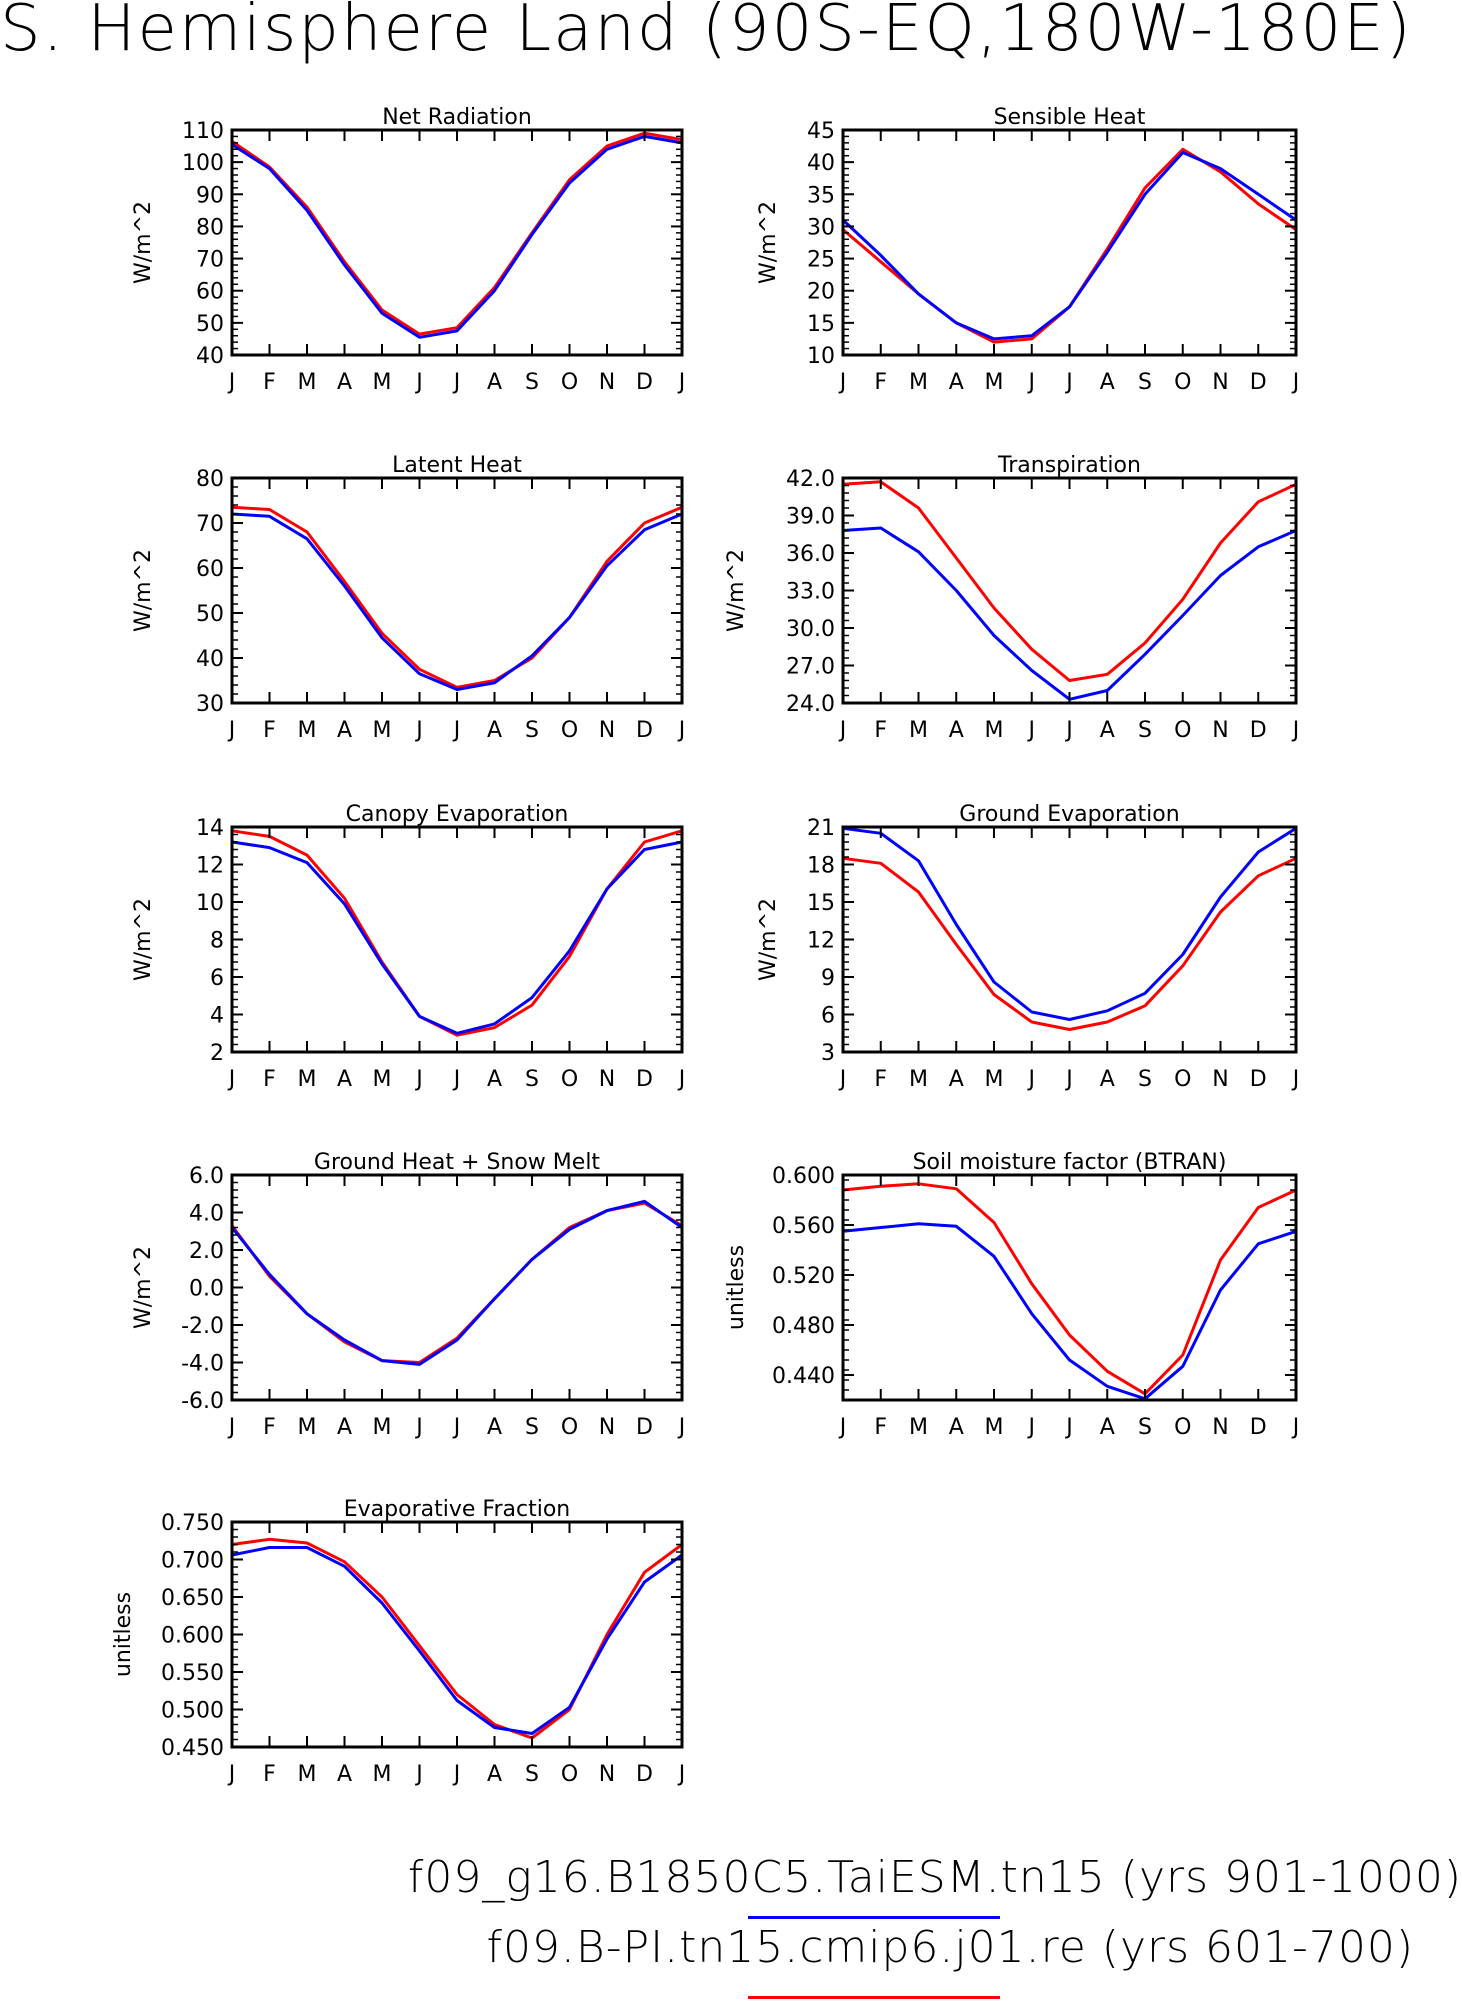  What do you see at coordinates (457, 1162) in the screenshot?
I see `chart-7-title: Ground Heat + Snow Melt` at bounding box center [457, 1162].